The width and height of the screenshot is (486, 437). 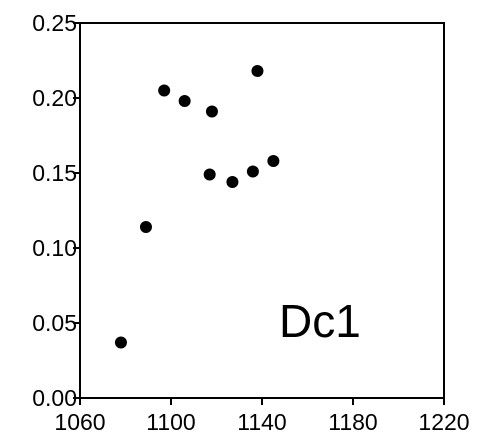 What do you see at coordinates (320, 321) in the screenshot?
I see `panel-label: Dc1` at bounding box center [320, 321].